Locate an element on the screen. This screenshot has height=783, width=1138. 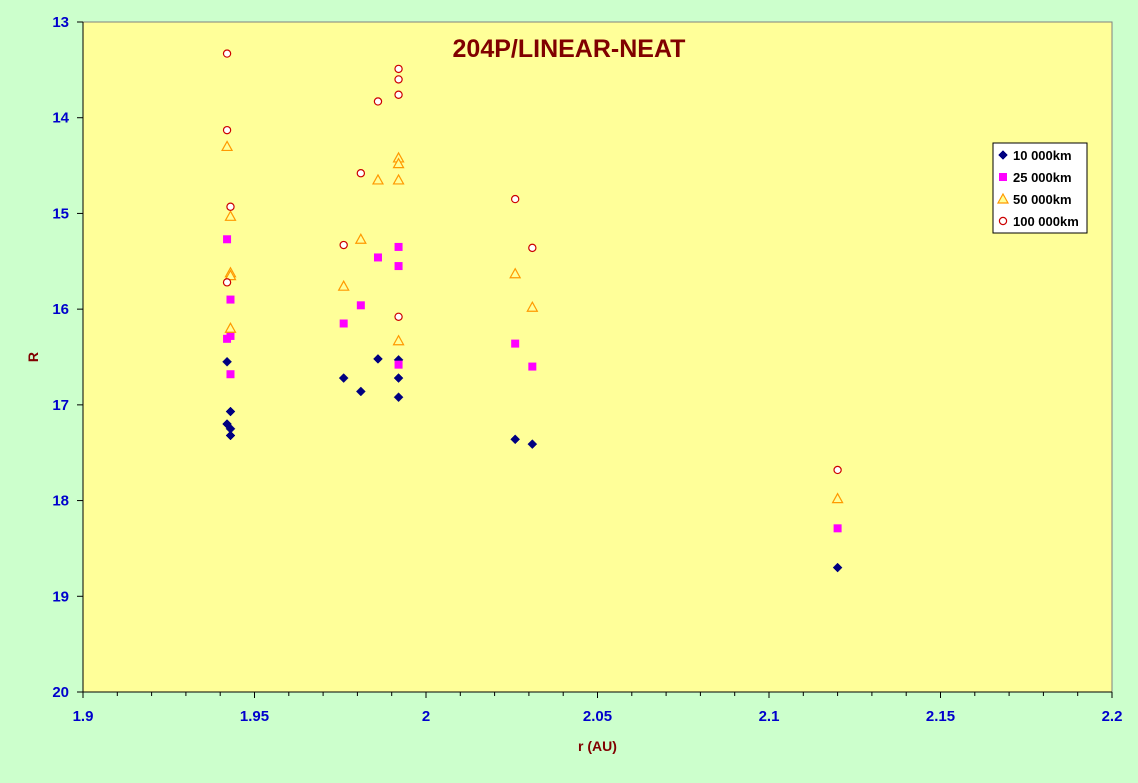
x-axis-label: r (AU) is located at coordinates (597, 746).